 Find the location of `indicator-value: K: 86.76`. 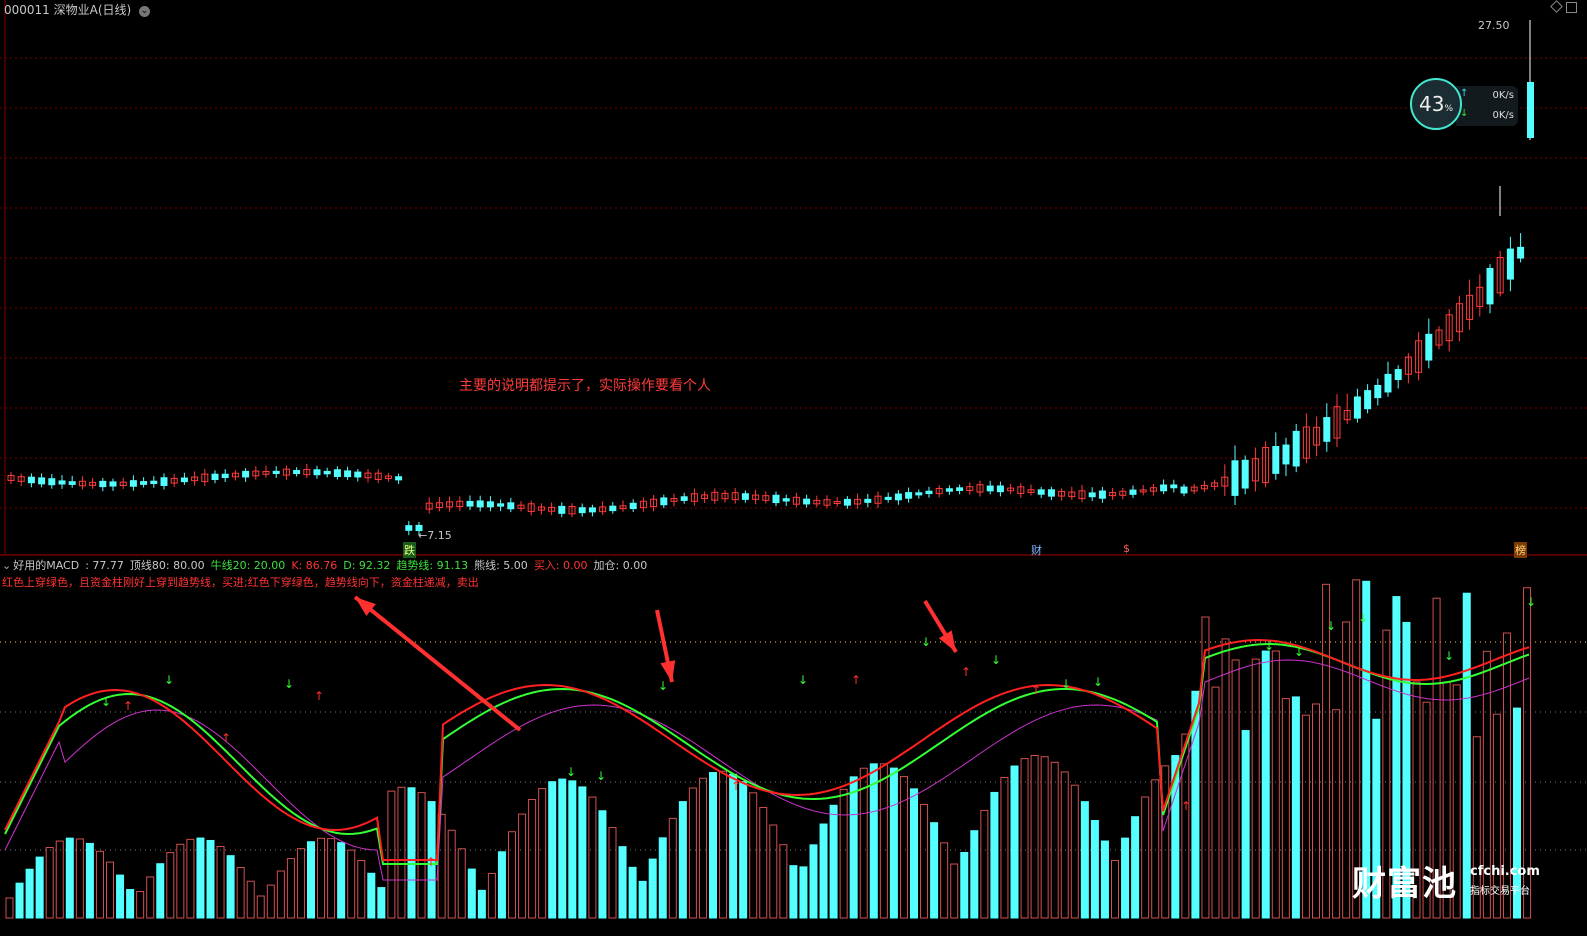

indicator-value: K: 86.76 is located at coordinates (314, 565).